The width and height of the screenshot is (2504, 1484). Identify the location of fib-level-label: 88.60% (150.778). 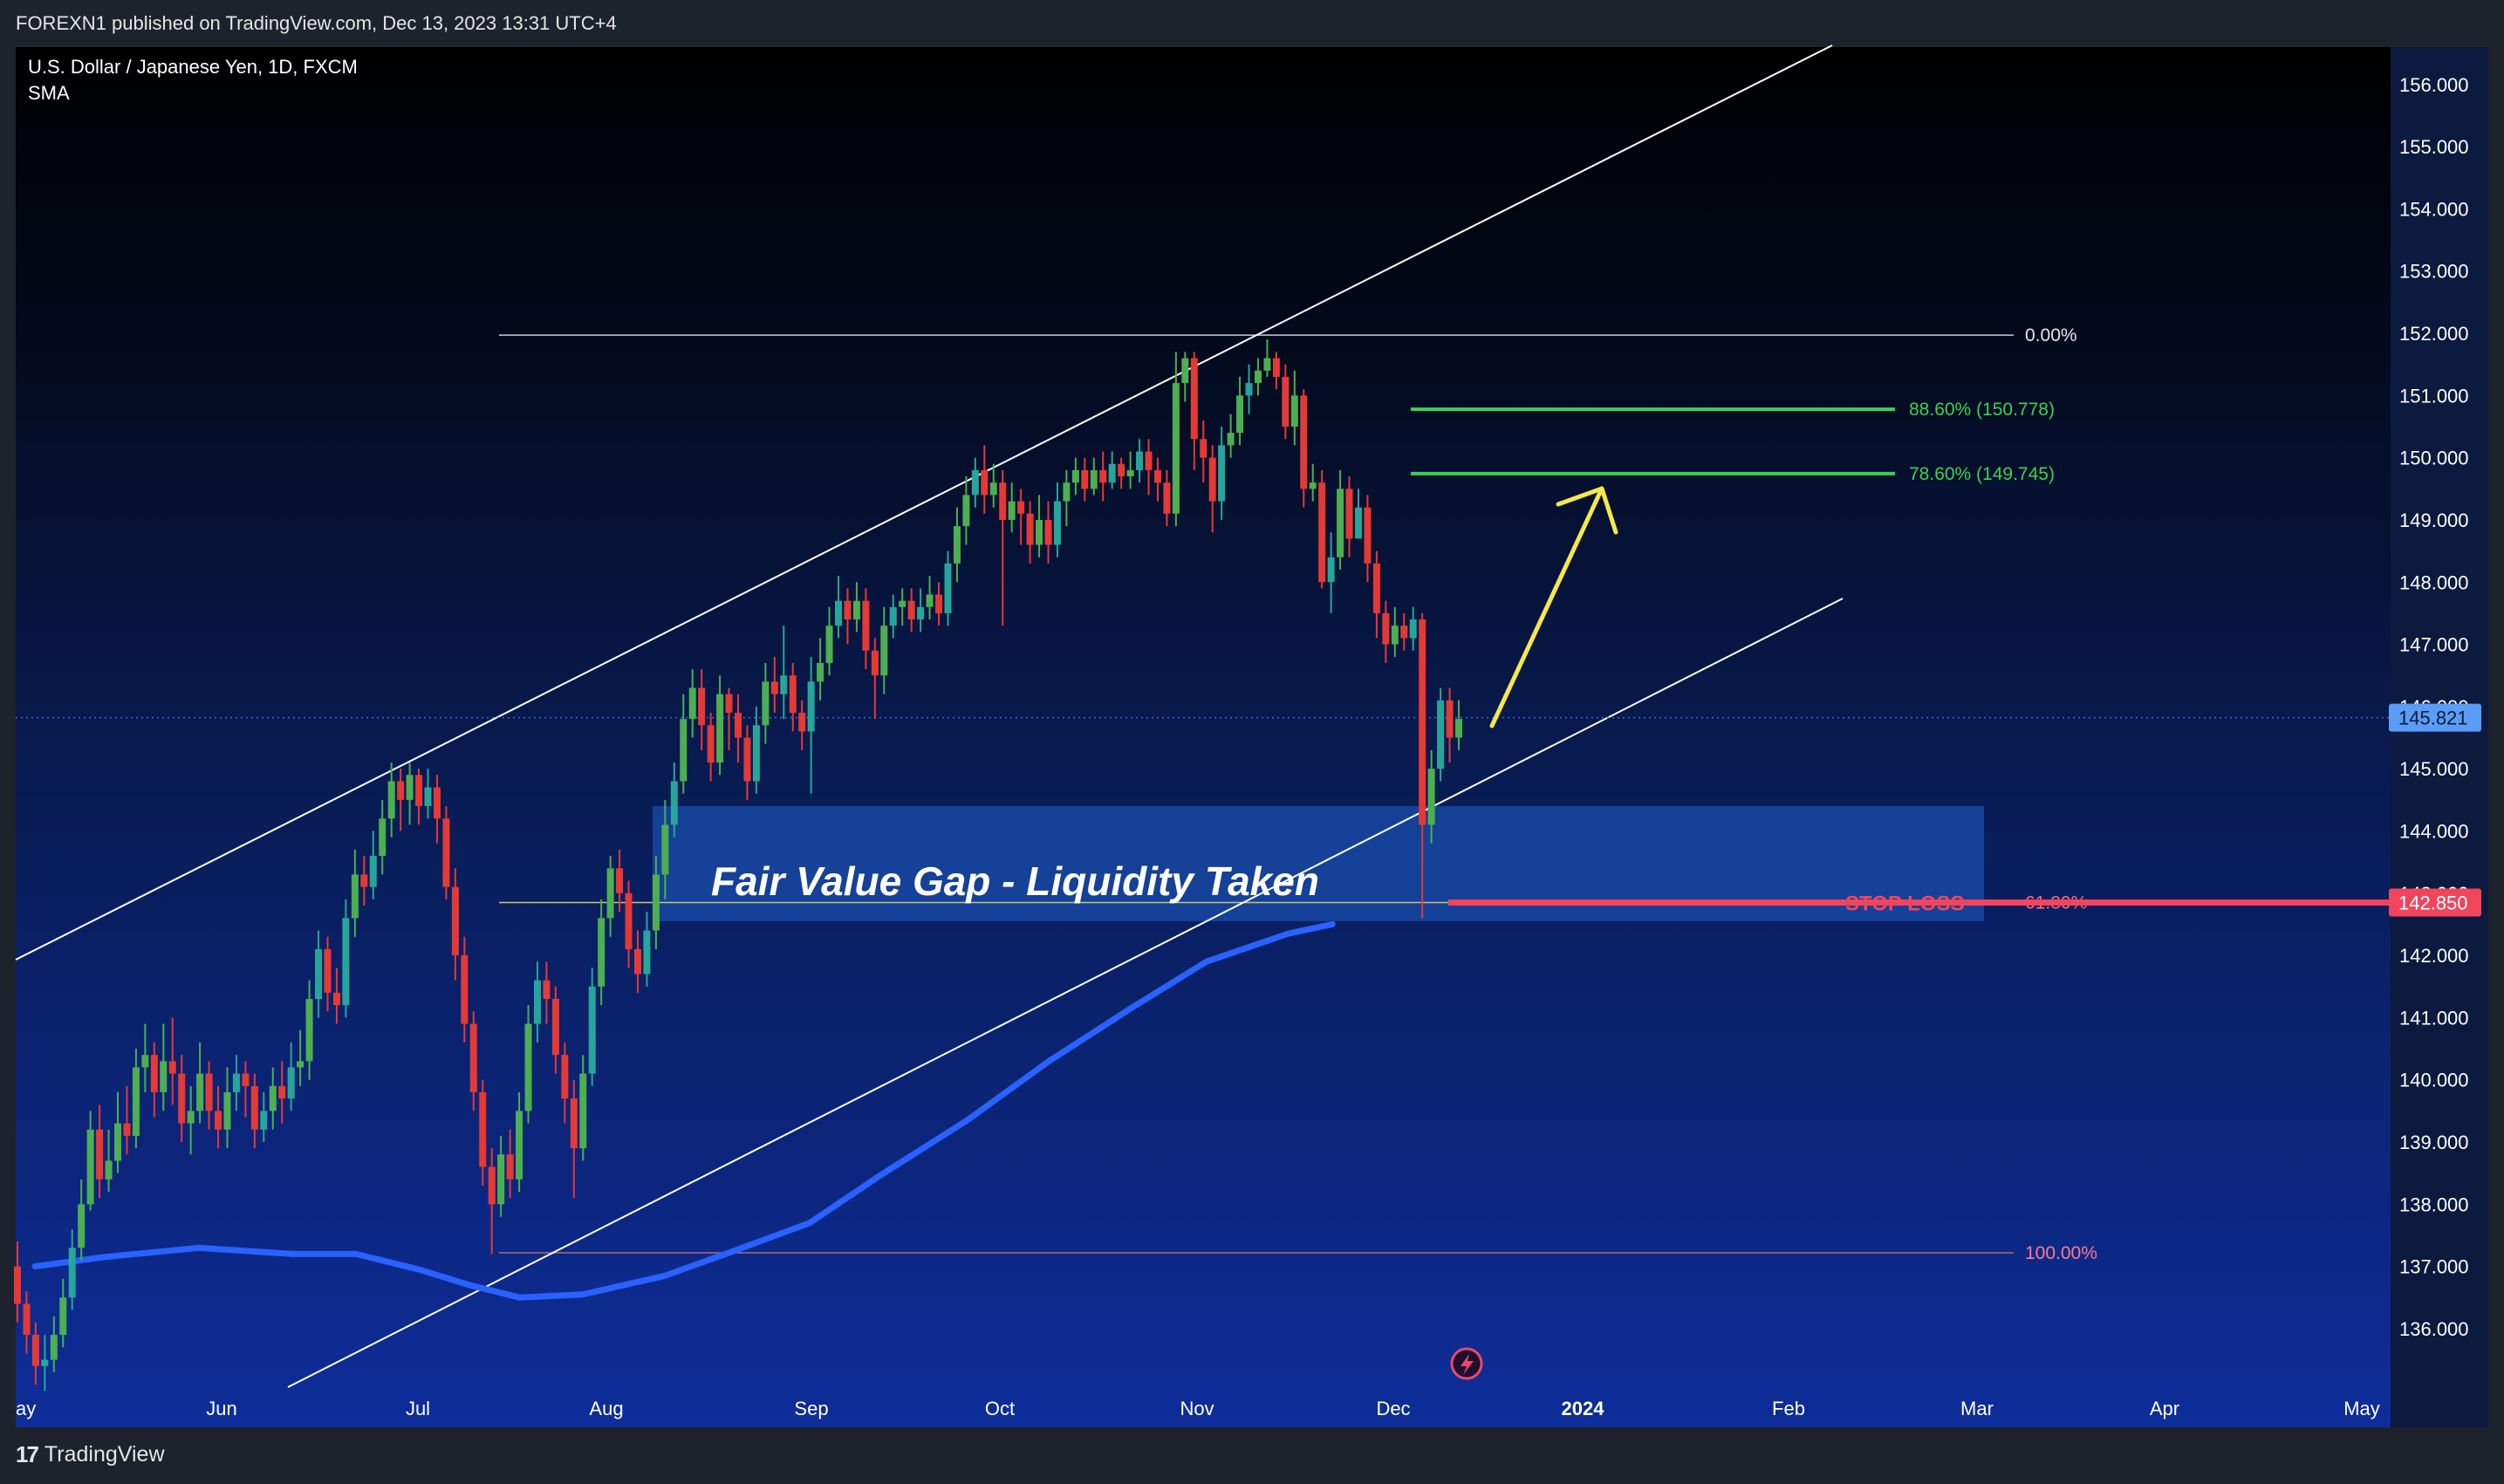
(1982, 410).